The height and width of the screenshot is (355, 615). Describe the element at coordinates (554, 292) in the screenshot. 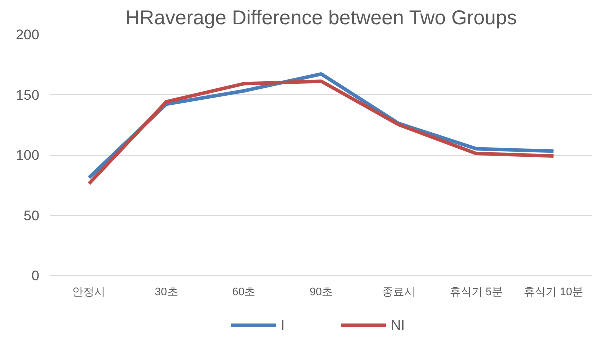

I see `x-tick-label: 휴식기 10분` at that location.